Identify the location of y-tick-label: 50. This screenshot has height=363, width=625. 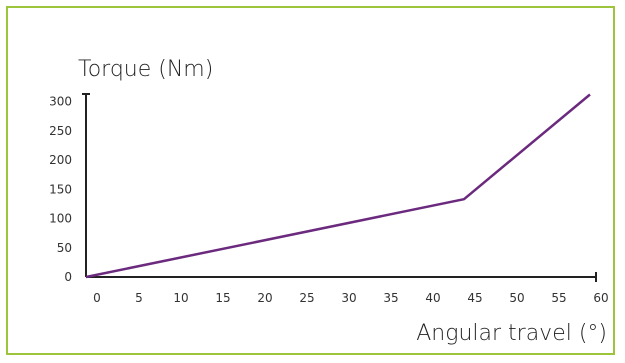
(64, 248).